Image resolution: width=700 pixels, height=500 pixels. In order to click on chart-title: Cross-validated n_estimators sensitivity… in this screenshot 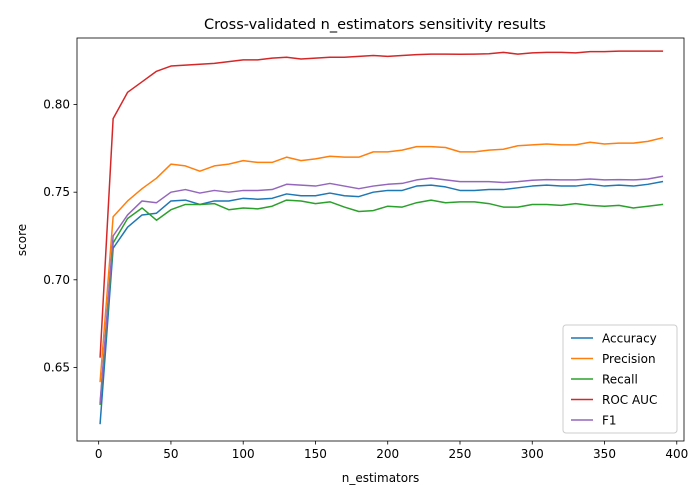, I will do `click(375, 25)`.